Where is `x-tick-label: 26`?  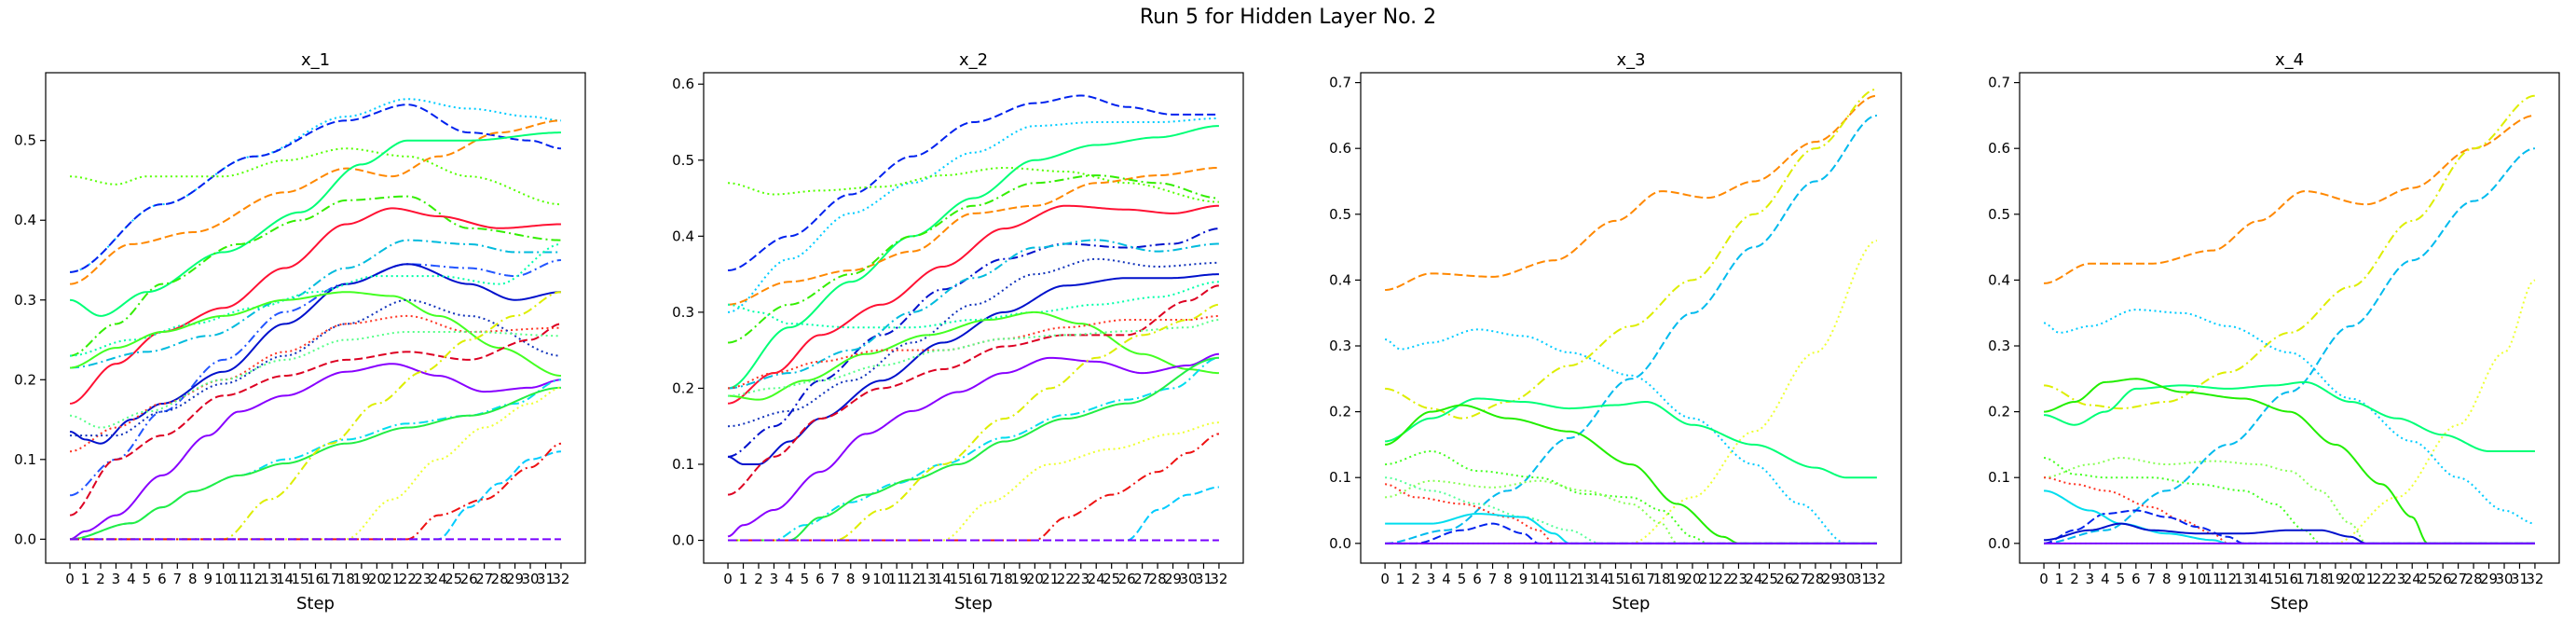 x-tick-label: 26 is located at coordinates (469, 579).